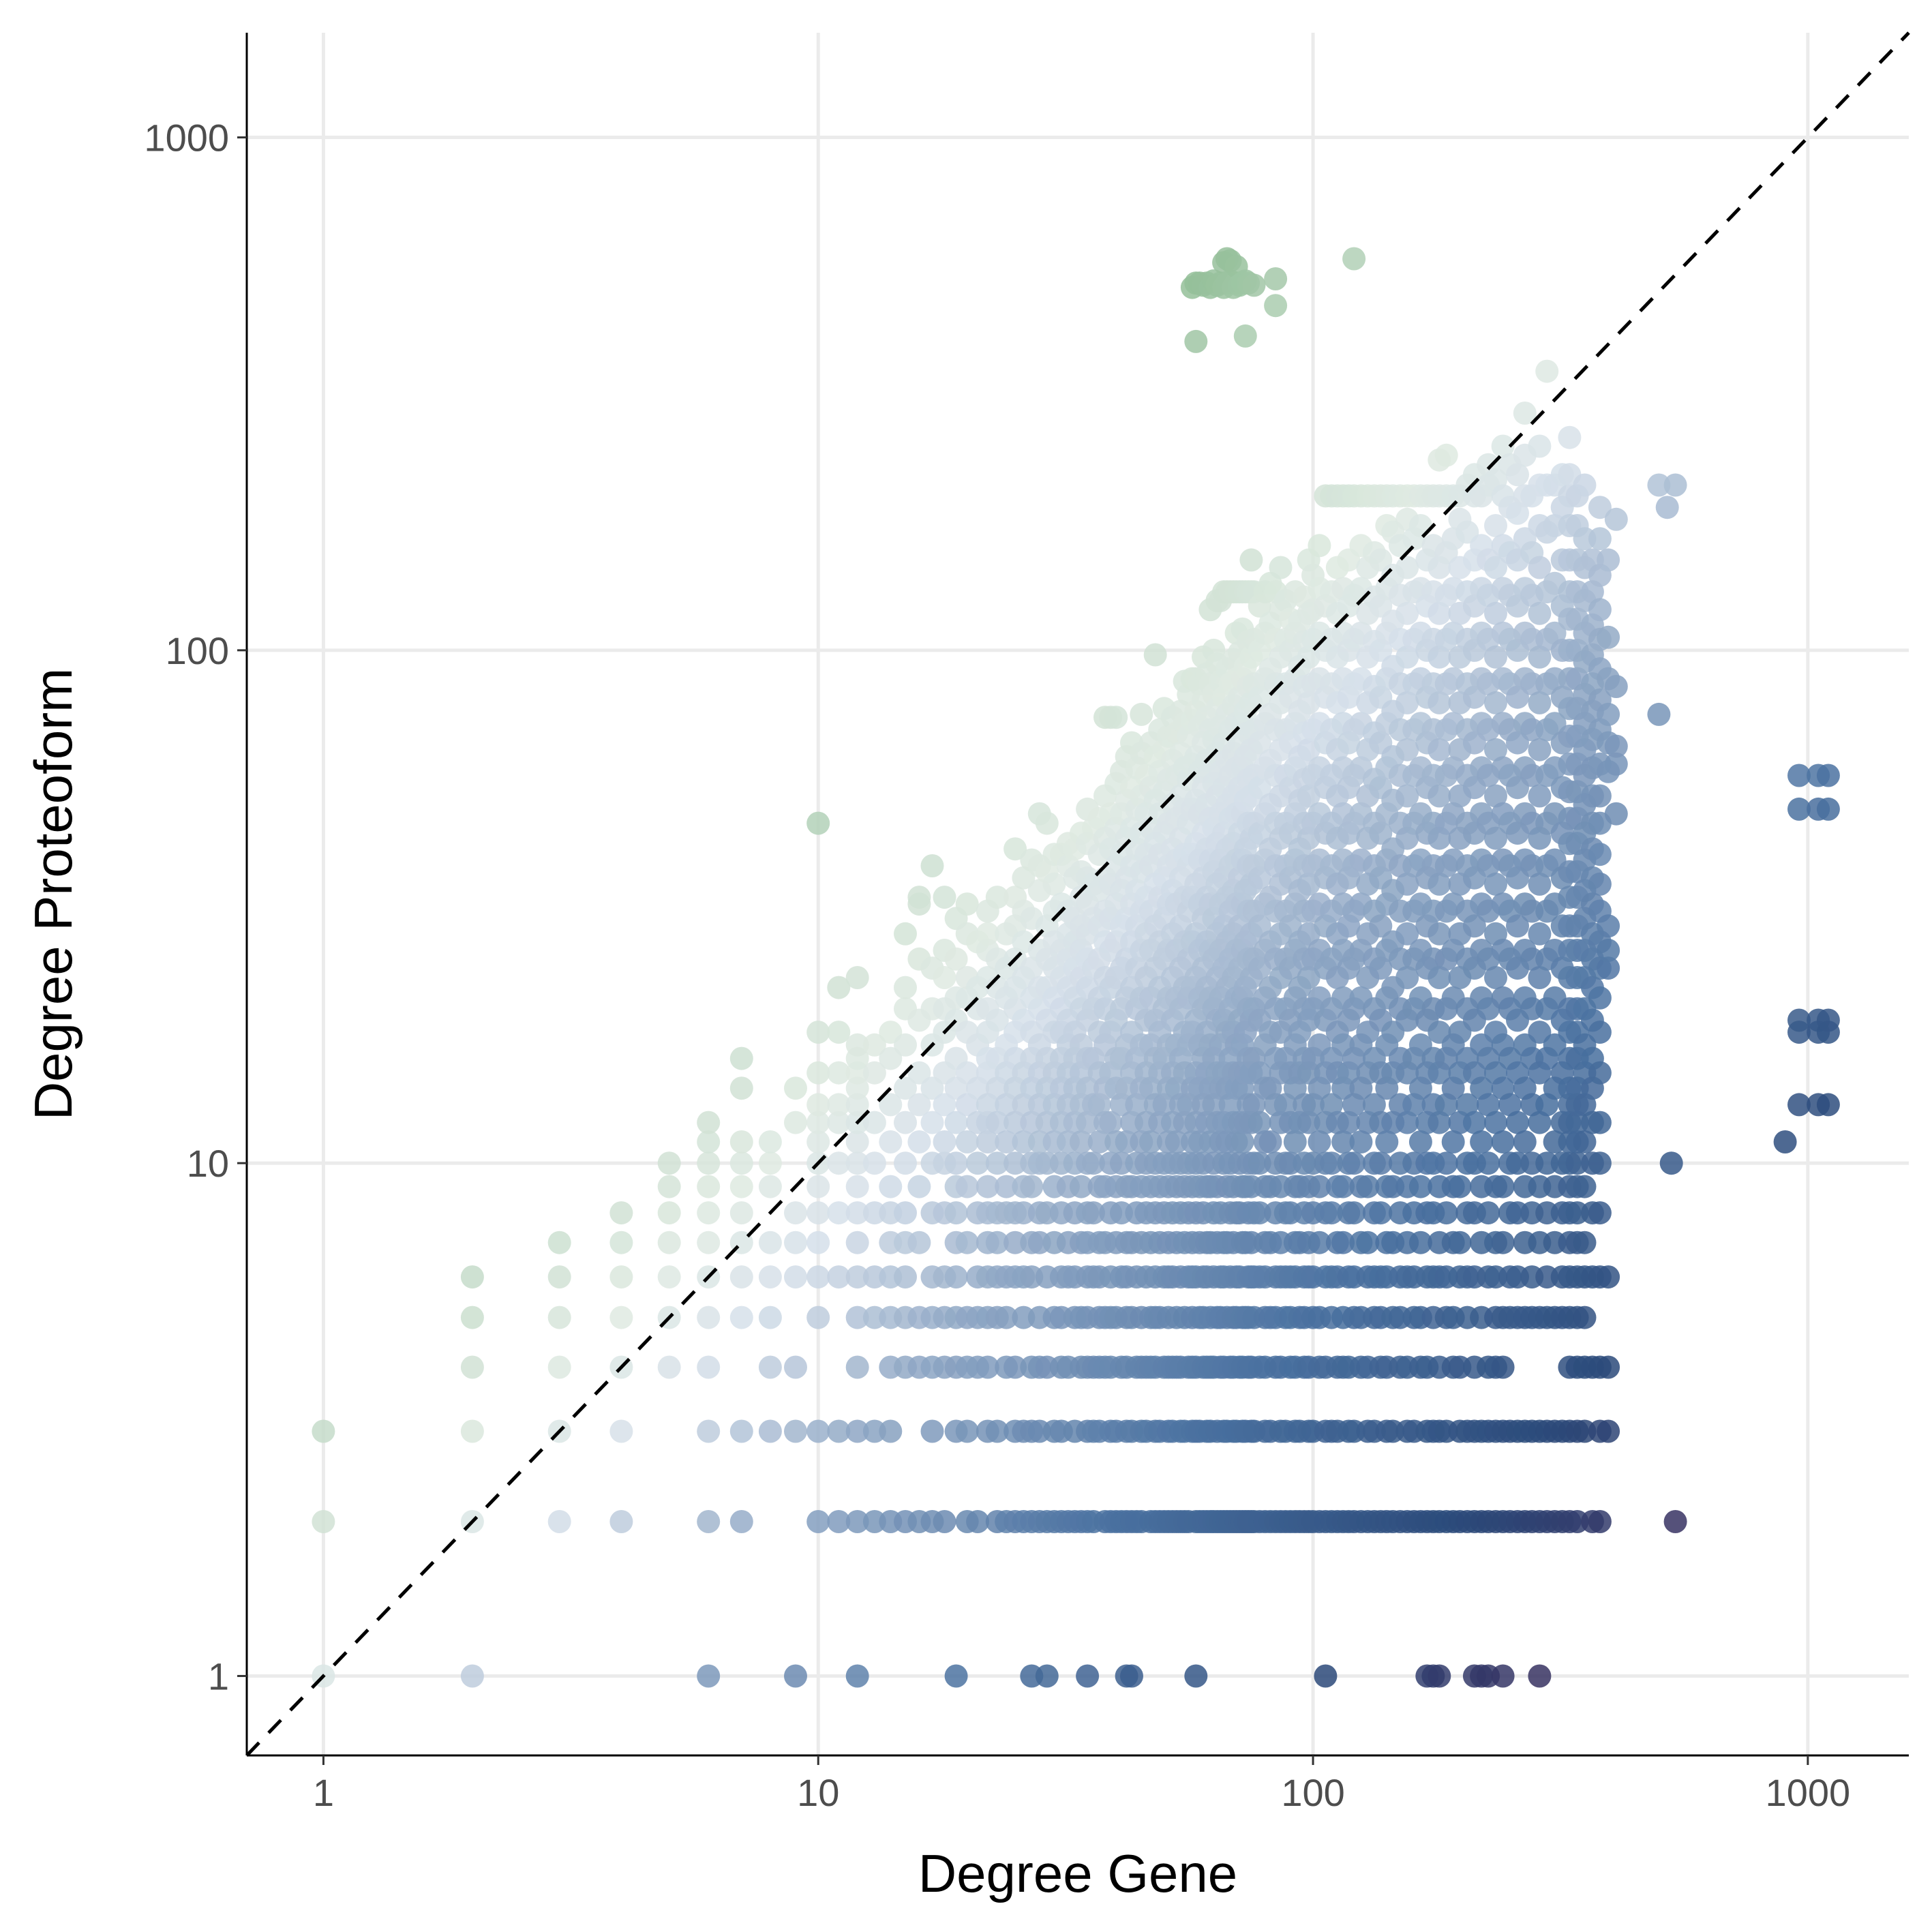  Describe the element at coordinates (1077, 1873) in the screenshot. I see `x-axis-title: Degree Gene` at that location.